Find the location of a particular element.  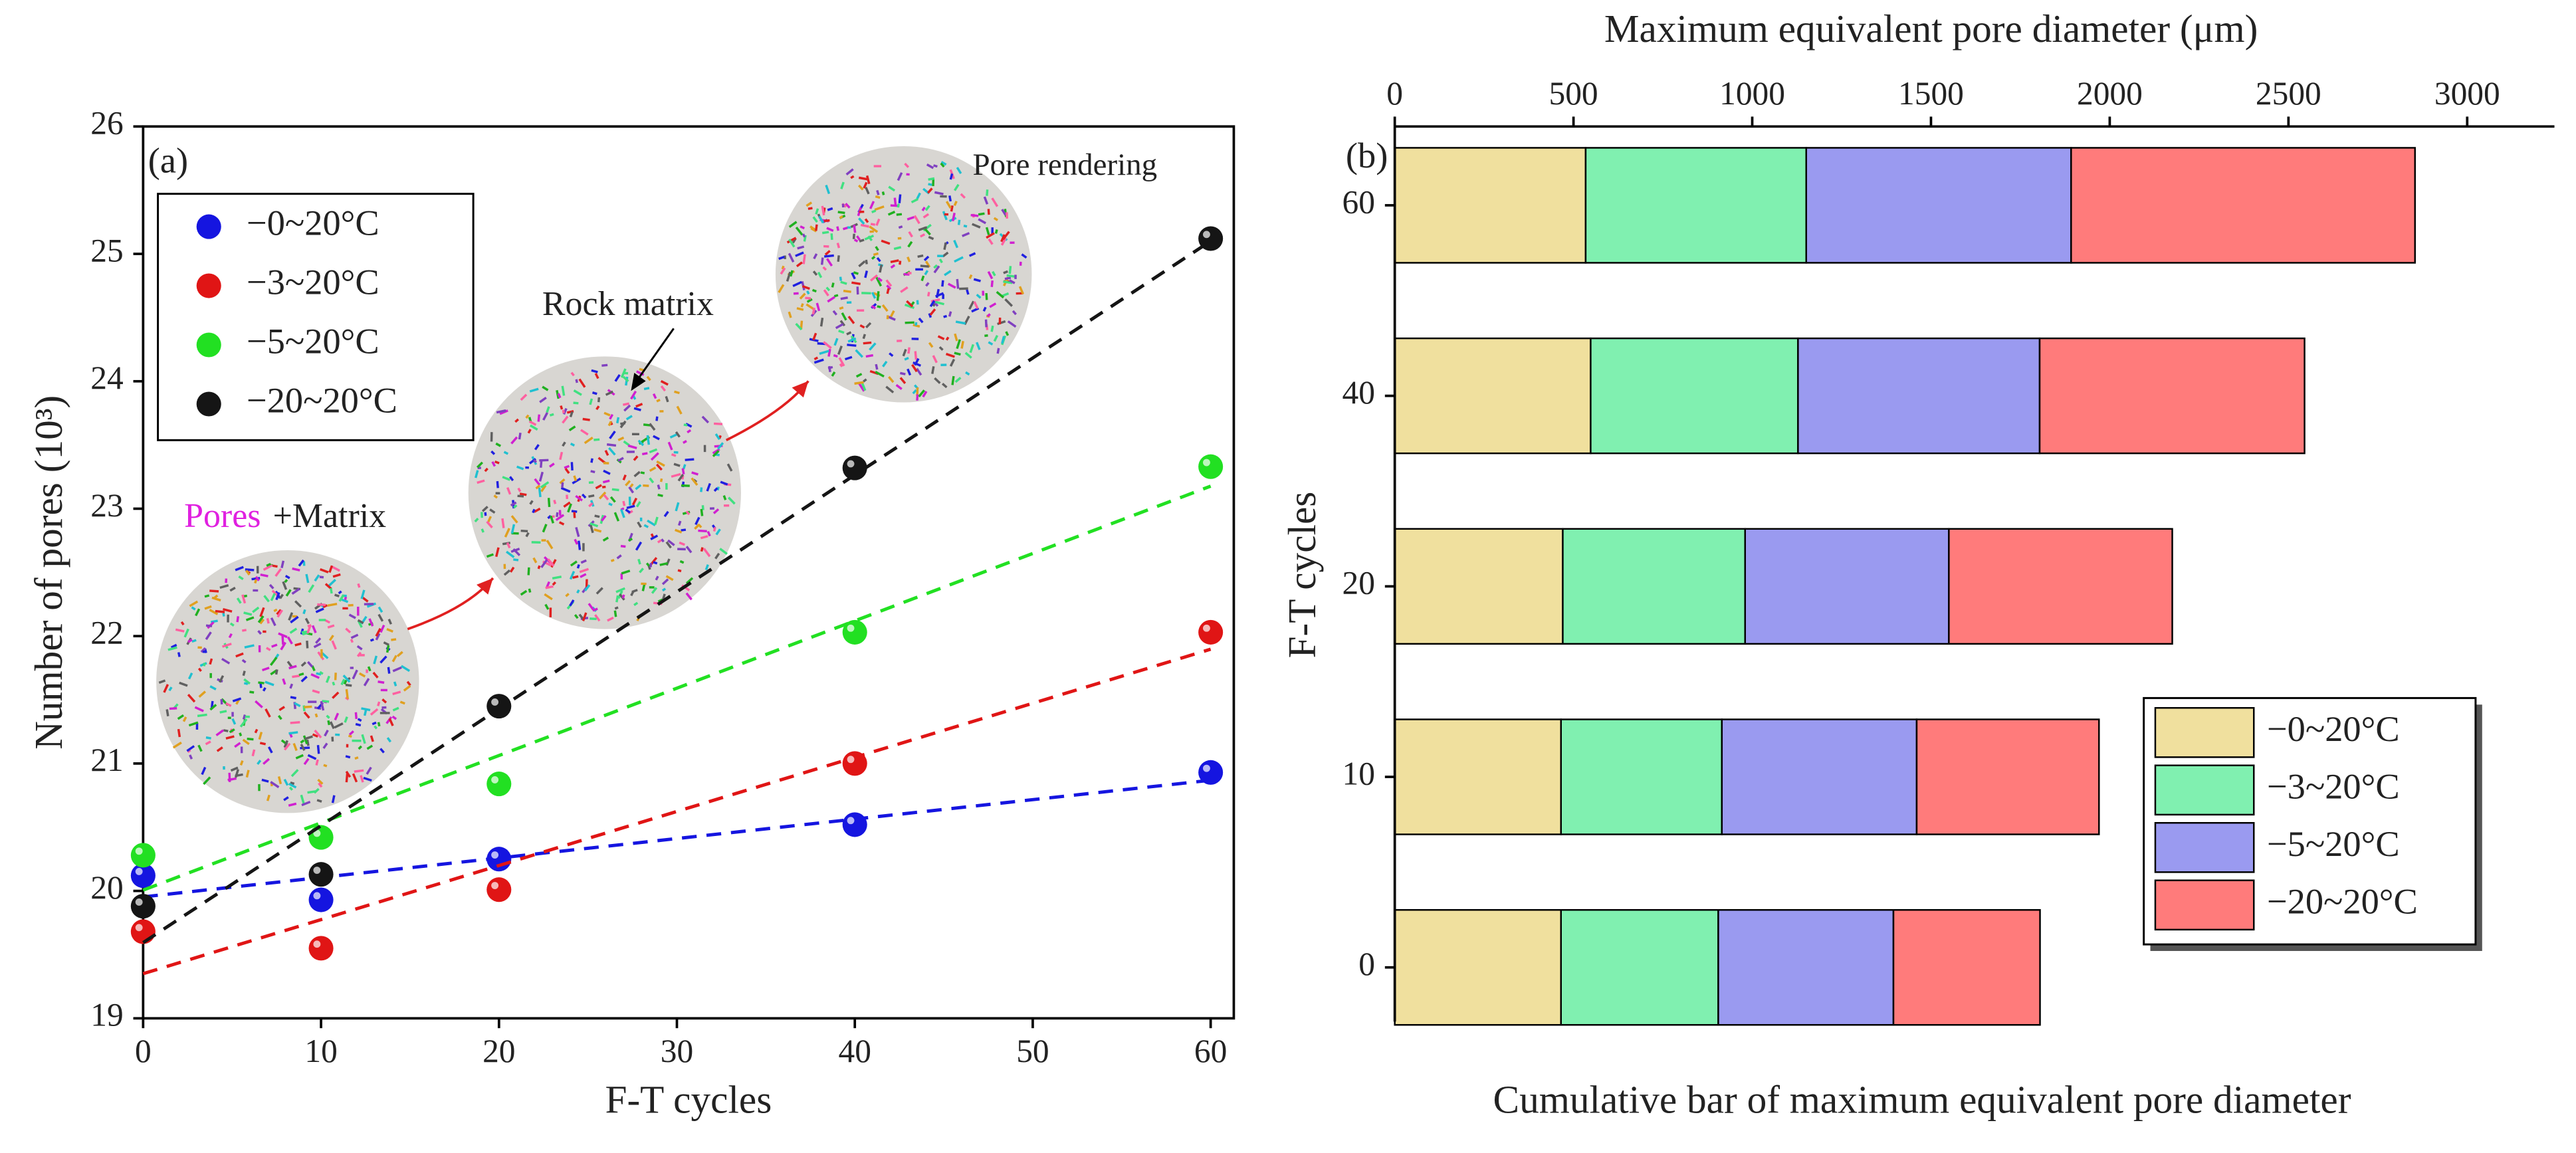

x-tick-label: 40 is located at coordinates (854, 1051).